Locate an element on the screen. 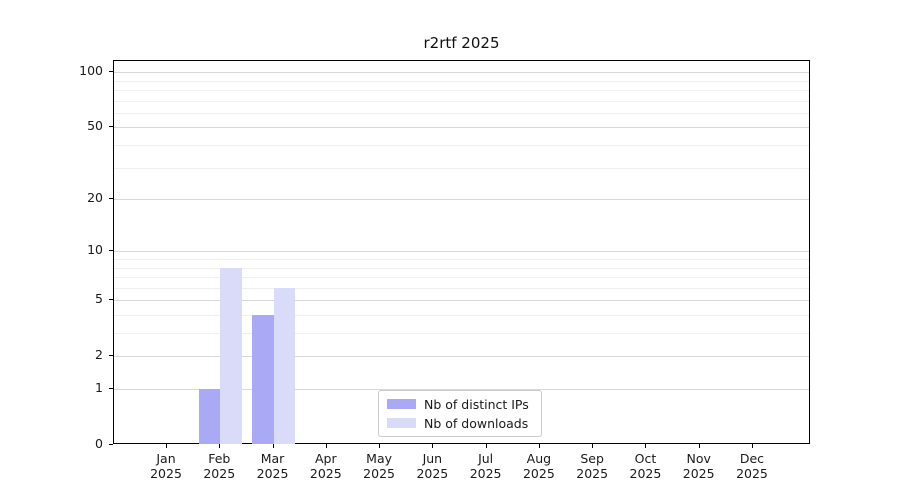  y-tick-label: 20 is located at coordinates (95, 198).